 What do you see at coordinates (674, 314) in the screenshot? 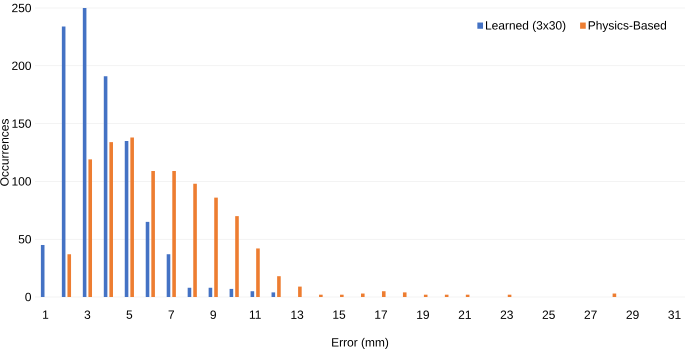
I see `x-tick-label: 31` at bounding box center [674, 314].